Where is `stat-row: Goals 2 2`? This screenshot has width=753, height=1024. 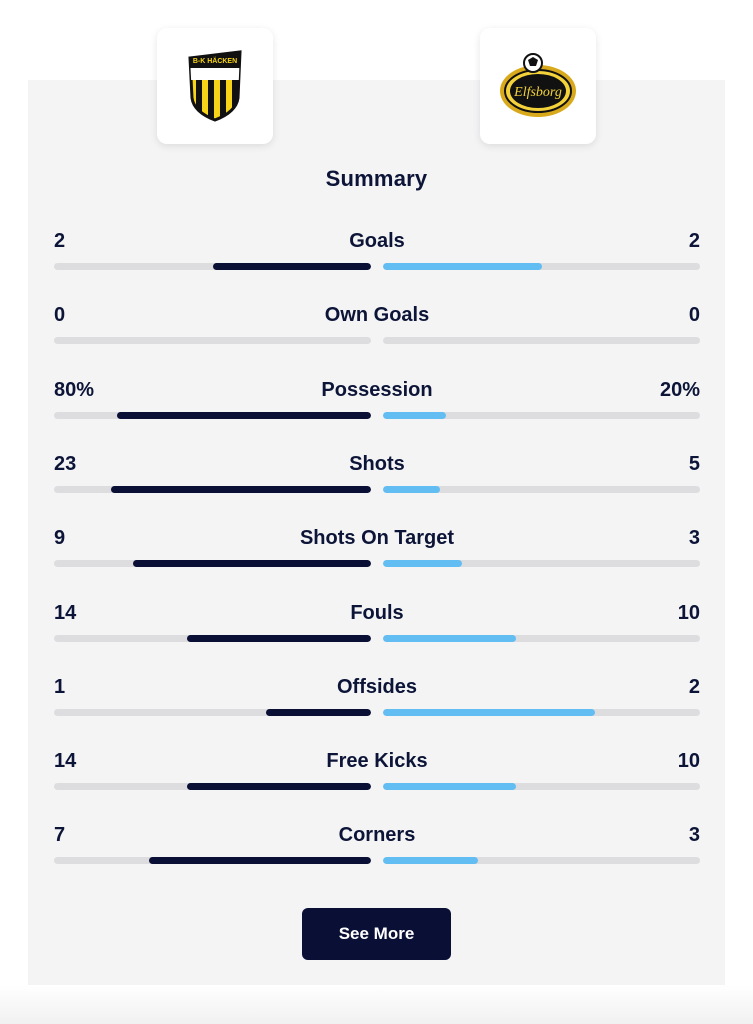
stat-row: Goals 2 2 is located at coordinates (377, 254).